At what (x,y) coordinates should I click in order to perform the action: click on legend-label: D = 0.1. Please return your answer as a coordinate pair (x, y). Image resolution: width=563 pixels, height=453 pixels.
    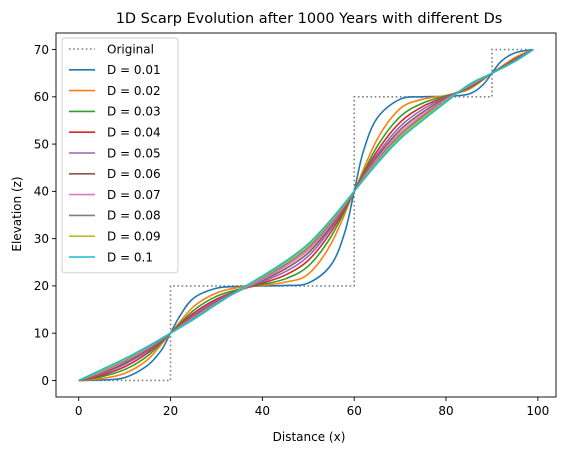
    Looking at the image, I should click on (130, 257).